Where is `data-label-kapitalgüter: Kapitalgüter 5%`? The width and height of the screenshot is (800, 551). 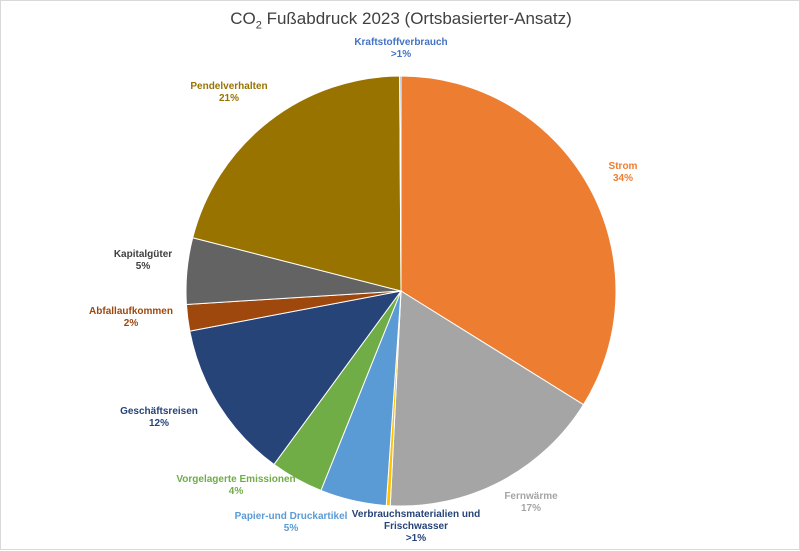
data-label-kapitalgüter: Kapitalgüter 5% is located at coordinates (143, 260).